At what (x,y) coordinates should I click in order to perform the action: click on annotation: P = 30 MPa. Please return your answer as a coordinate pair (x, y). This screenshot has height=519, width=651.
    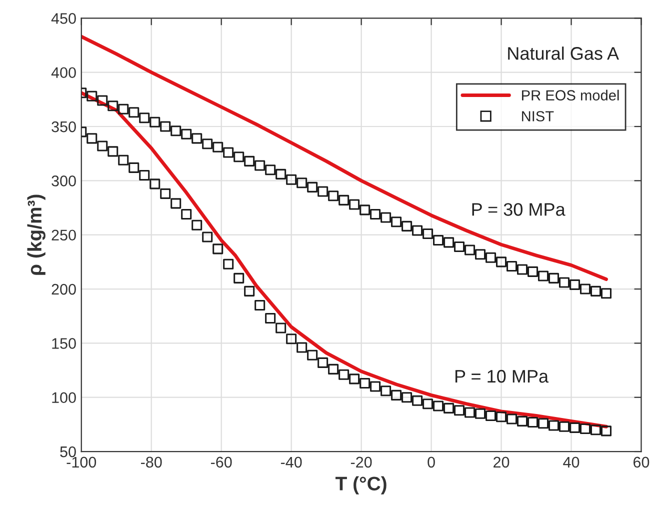
    Looking at the image, I should click on (519, 209).